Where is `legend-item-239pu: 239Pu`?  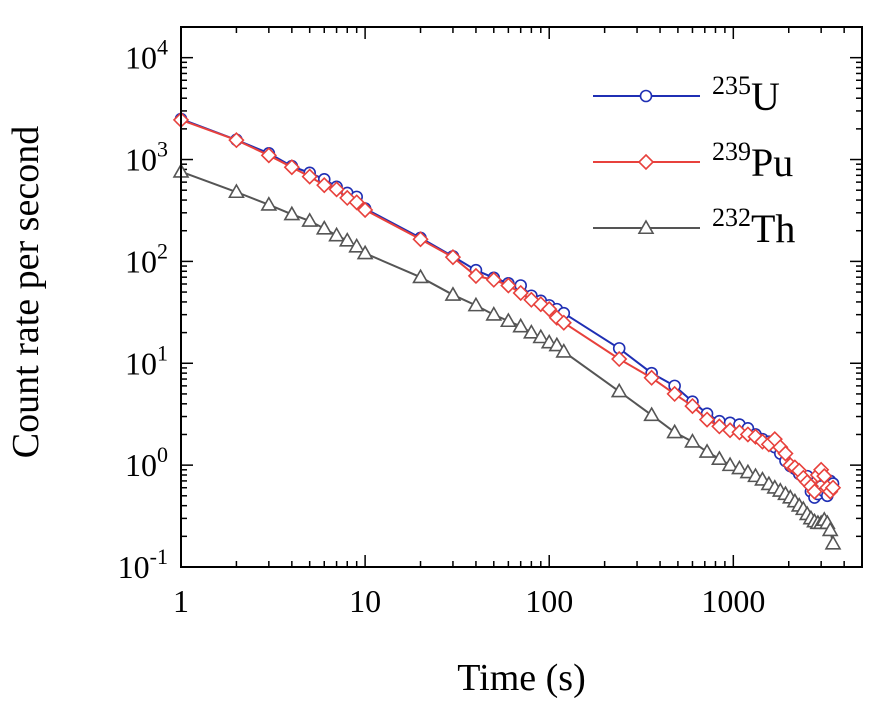
legend-item-239pu: 239Pu is located at coordinates (693, 161).